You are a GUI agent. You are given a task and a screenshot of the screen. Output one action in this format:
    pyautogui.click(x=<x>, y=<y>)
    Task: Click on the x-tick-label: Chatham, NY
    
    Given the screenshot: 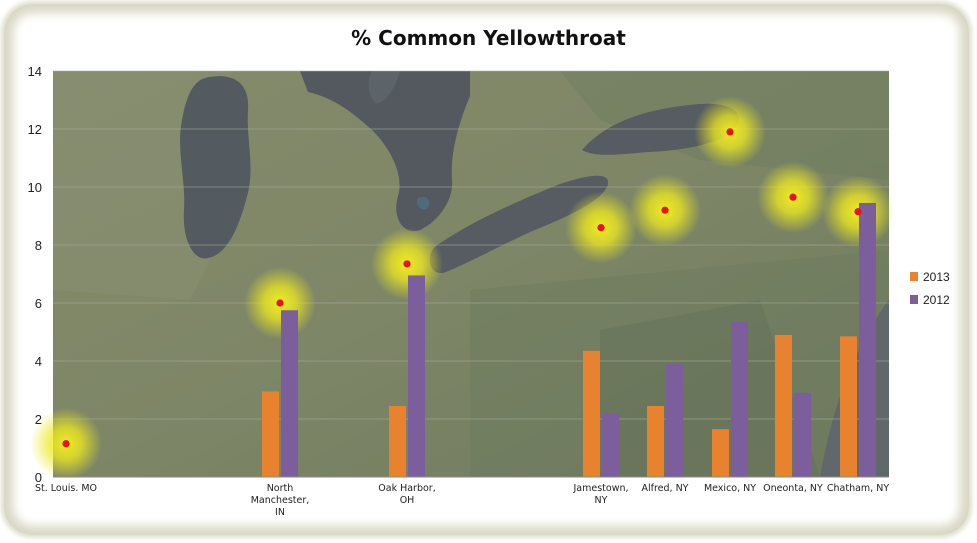 What is the action you would take?
    pyautogui.click(x=858, y=488)
    